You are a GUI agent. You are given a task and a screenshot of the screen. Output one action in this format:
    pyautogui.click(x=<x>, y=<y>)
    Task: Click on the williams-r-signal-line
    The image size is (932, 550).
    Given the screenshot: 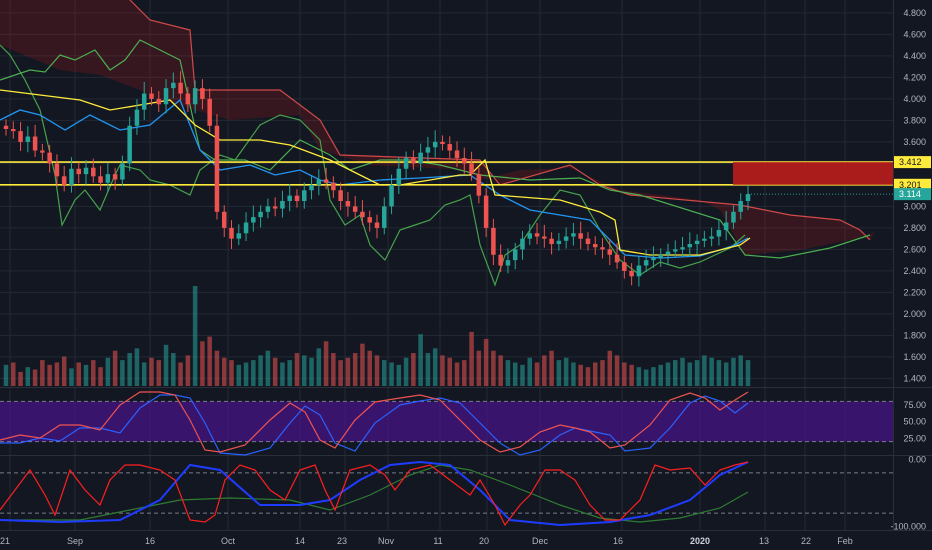 What is the action you would take?
    pyautogui.click(x=374, y=493)
    